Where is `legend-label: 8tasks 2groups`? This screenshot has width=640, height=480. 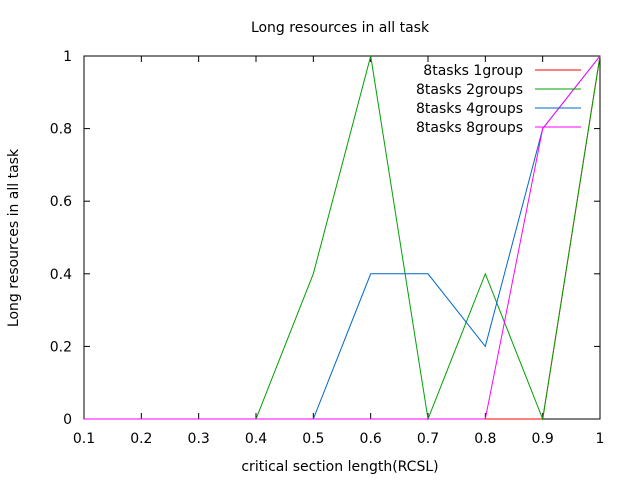 legend-label: 8tasks 2groups is located at coordinates (469, 90).